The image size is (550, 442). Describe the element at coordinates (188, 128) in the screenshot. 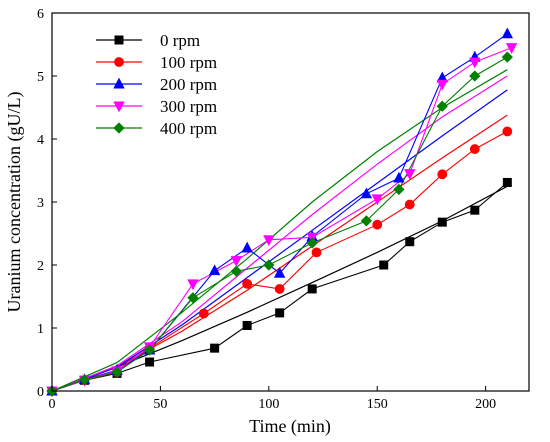

I see `legend-label: 400 rpm` at that location.